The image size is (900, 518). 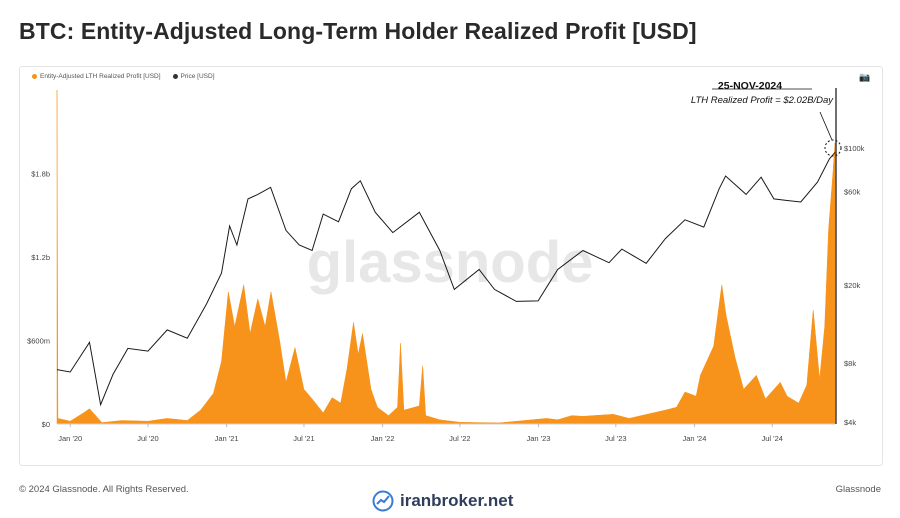 What do you see at coordinates (40, 174) in the screenshot?
I see `y-left-tick-label: $1.8b` at bounding box center [40, 174].